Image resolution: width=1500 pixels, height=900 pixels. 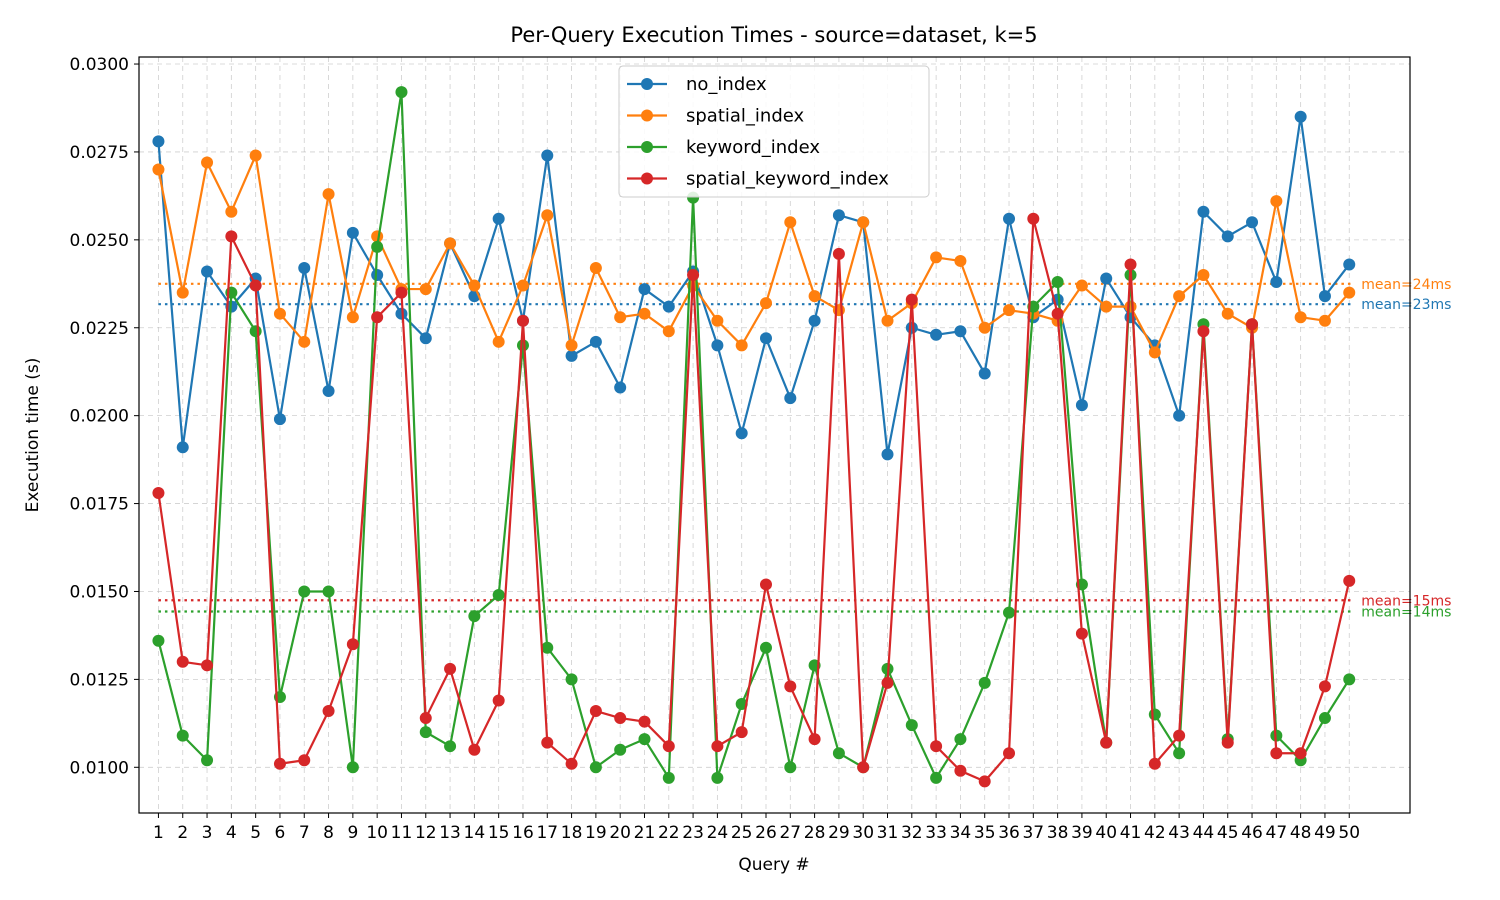 What do you see at coordinates (99, 241) in the screenshot?
I see `y-tick-label: 0.0250` at bounding box center [99, 241].